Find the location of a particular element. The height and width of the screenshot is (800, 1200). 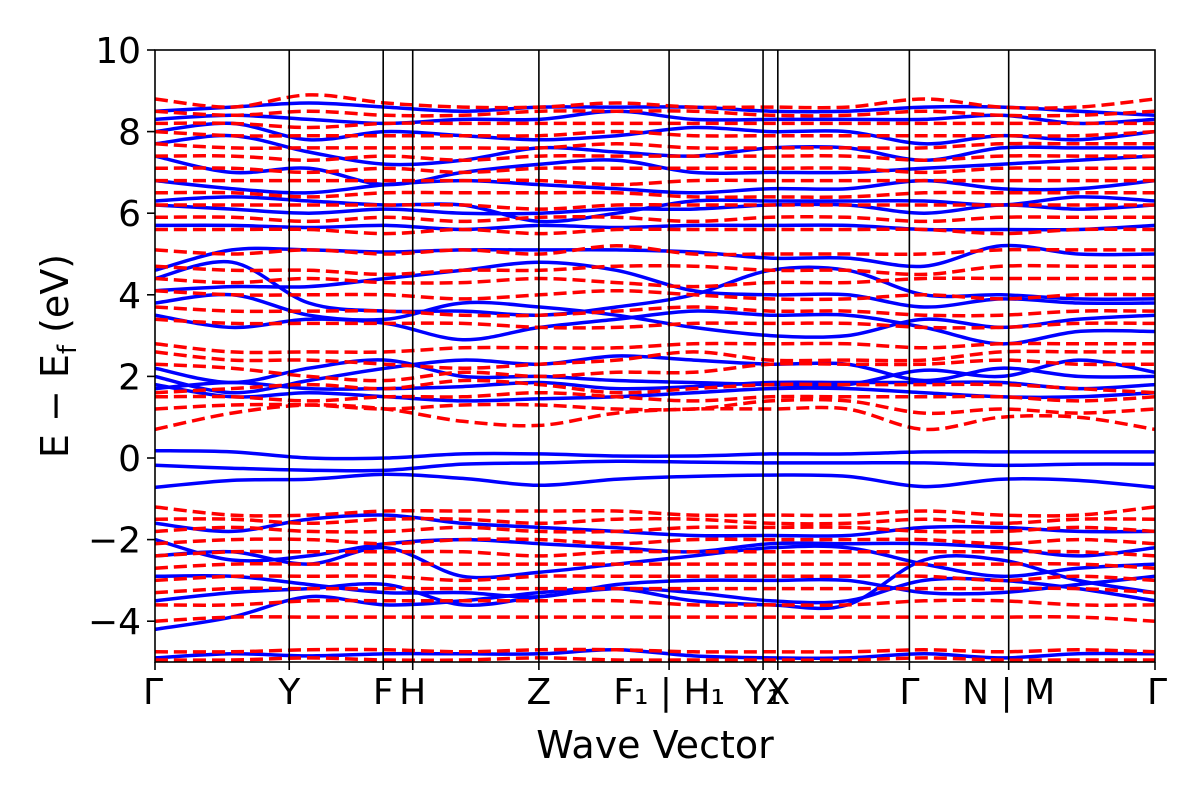

x-tick-label-5: F₁ | H₁ is located at coordinates (669, 692).